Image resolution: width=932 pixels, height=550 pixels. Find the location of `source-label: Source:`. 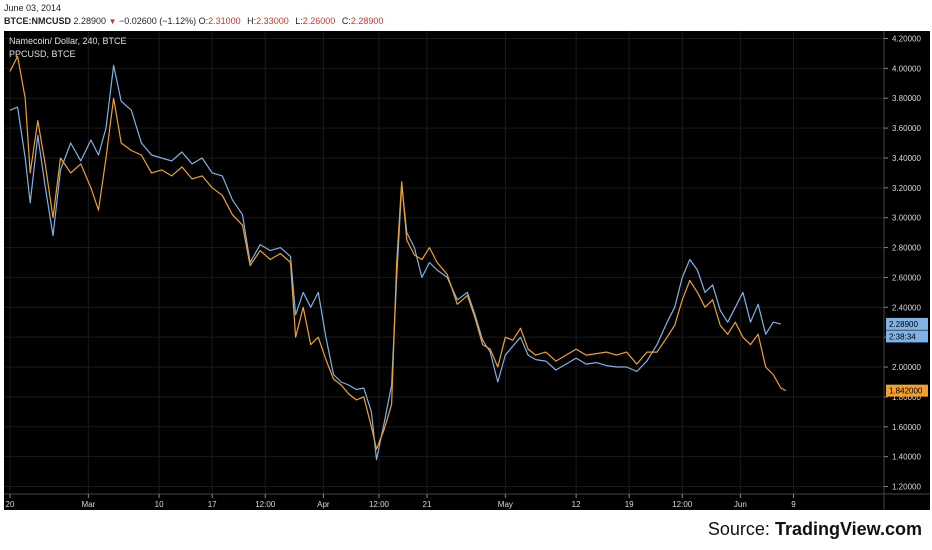

source-label: Source: is located at coordinates (738, 529).